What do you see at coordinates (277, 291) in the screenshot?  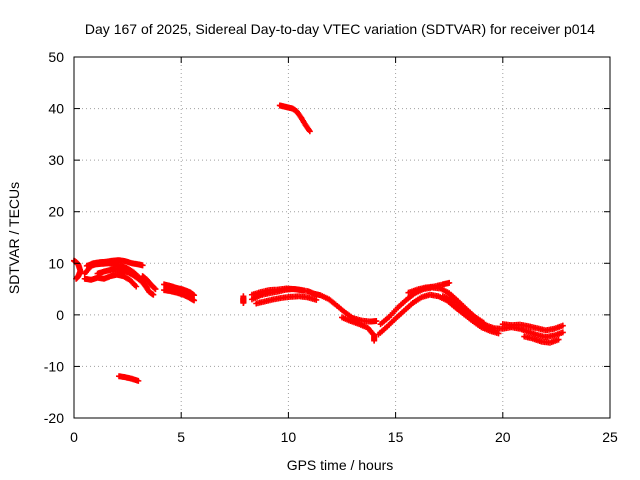 I see `series-track-l` at bounding box center [277, 291].